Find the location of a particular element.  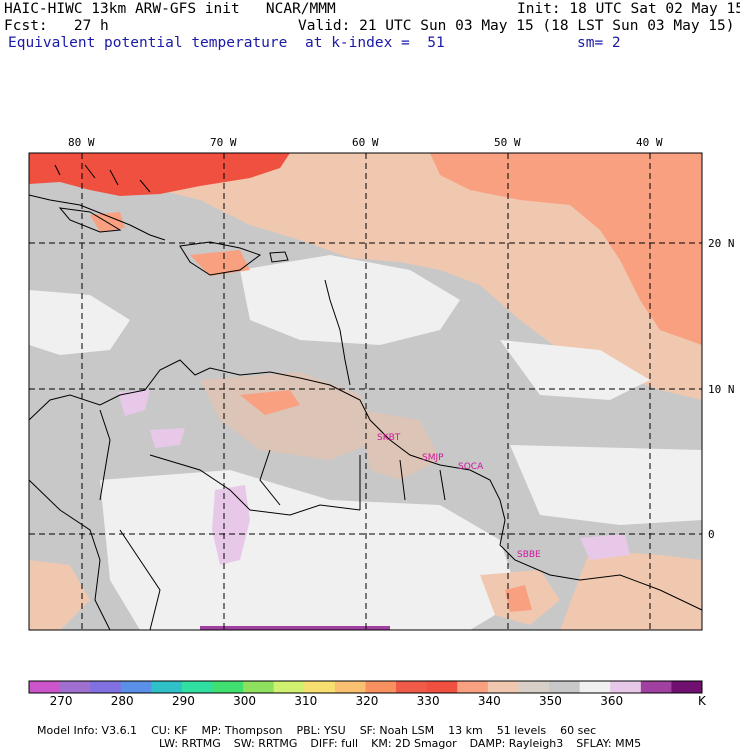

model-info-item: DIFF: full is located at coordinates (334, 743).